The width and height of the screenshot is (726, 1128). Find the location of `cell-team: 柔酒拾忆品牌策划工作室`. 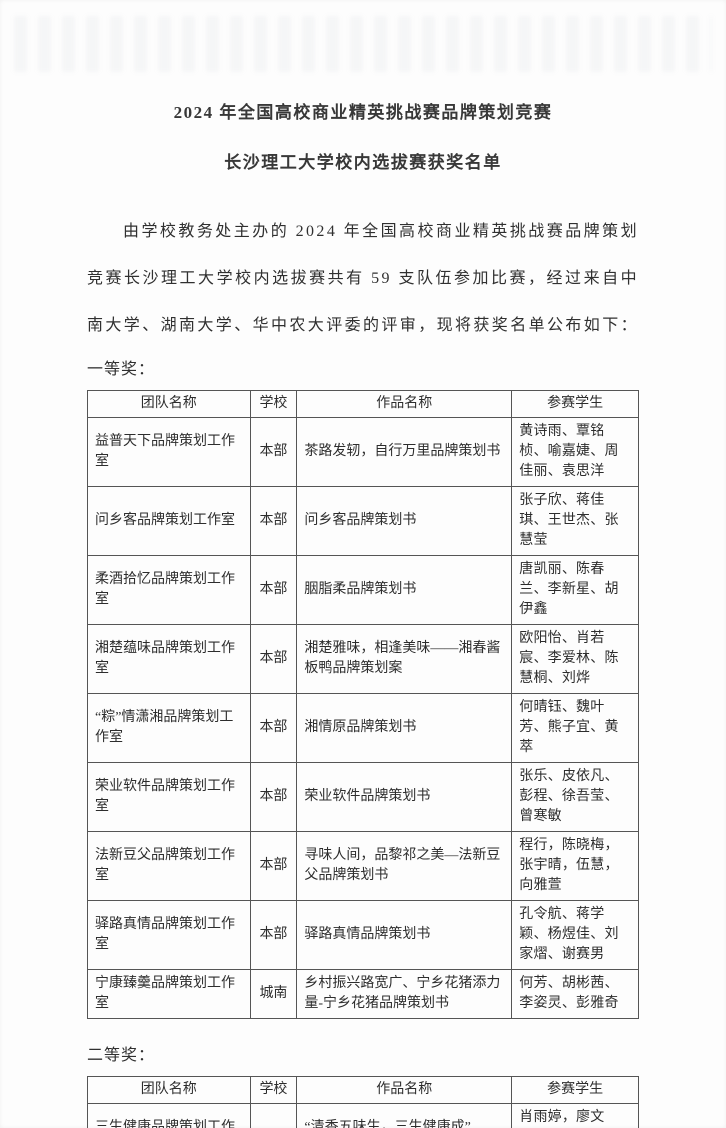

cell-team: 柔酒拾忆品牌策划工作室 is located at coordinates (169, 590).